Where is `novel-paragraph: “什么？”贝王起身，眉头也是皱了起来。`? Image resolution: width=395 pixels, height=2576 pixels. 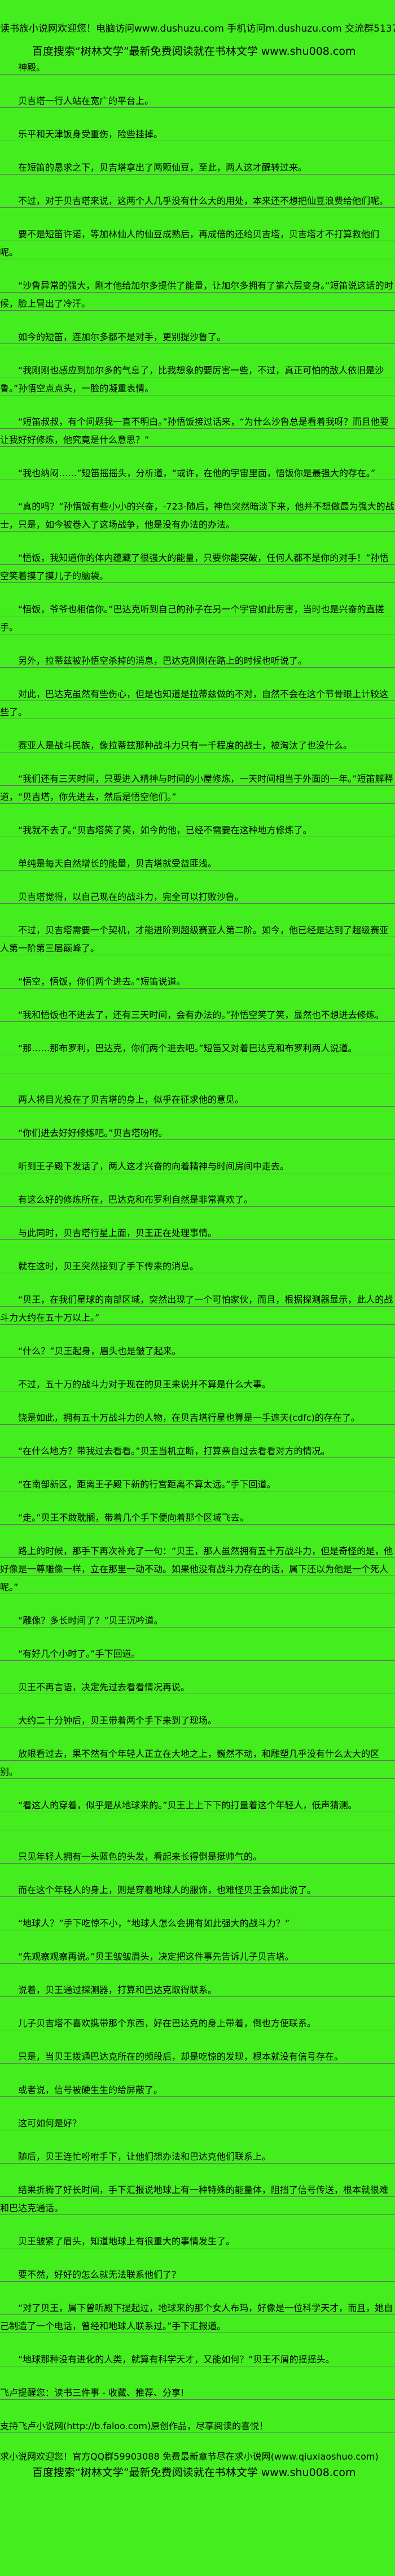
novel-paragraph: “什么？”贝王起身，眉头也是皱了起来。 is located at coordinates (197, 1351).